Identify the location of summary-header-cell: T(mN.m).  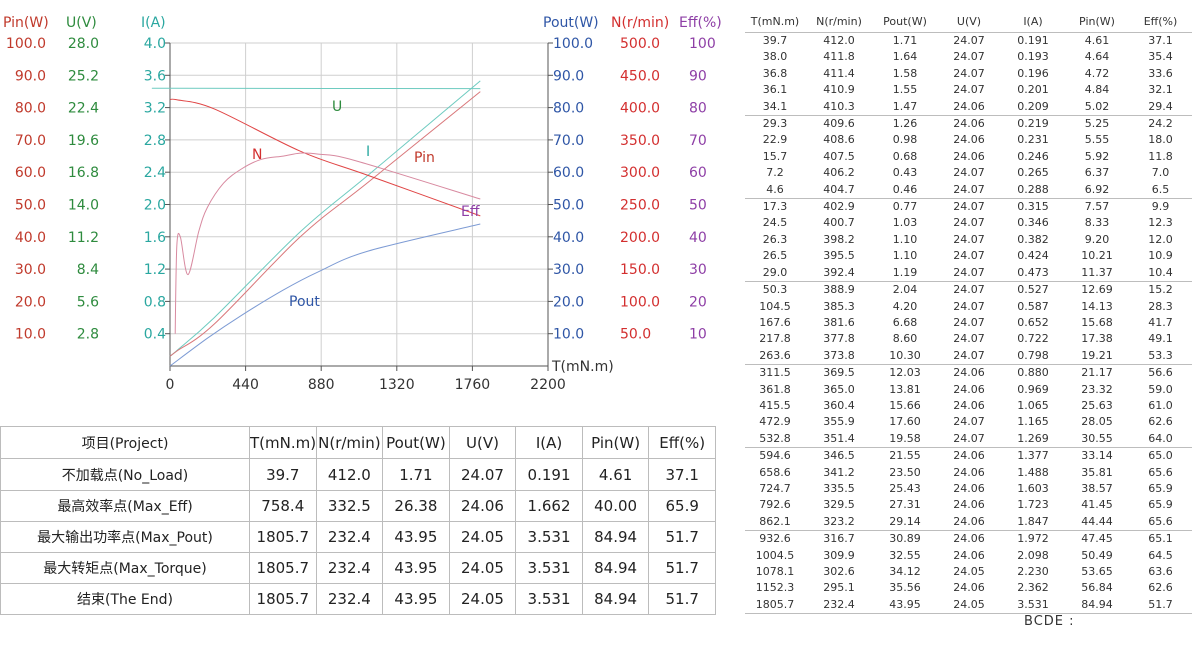
(283, 442).